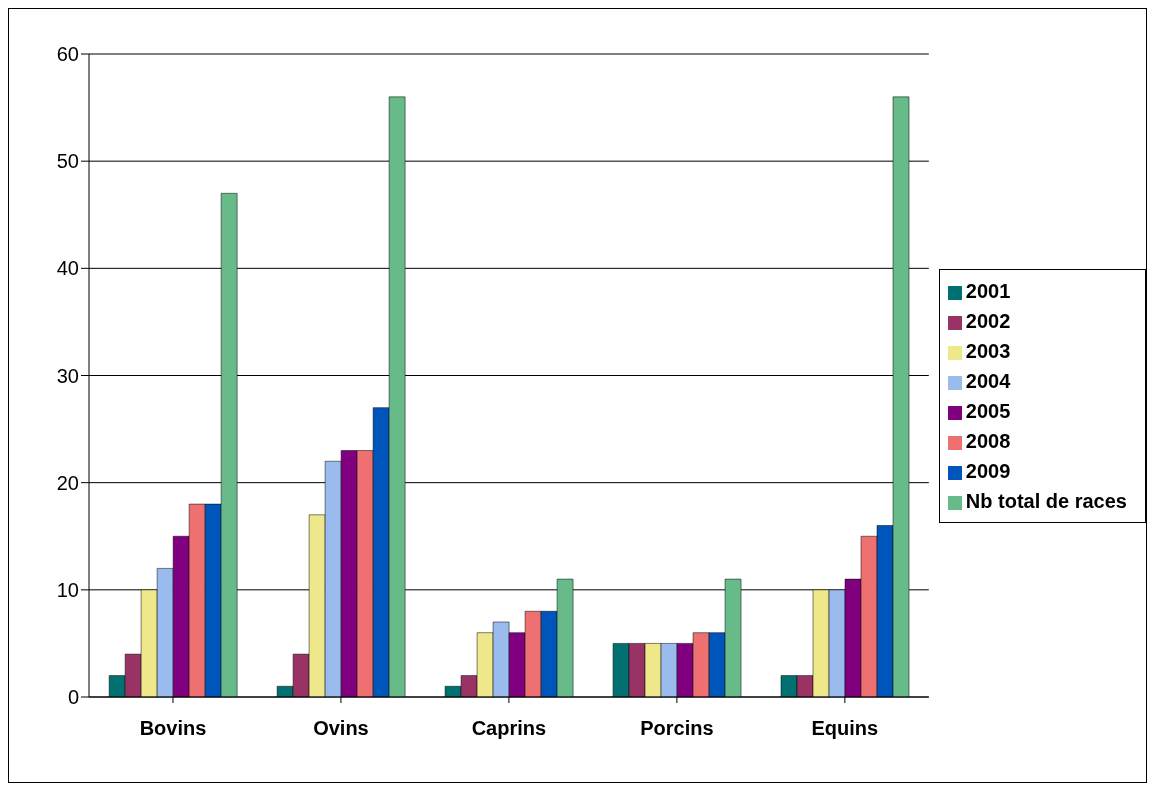 This screenshot has height=791, width=1155. Describe the element at coordinates (67, 54) in the screenshot. I see `y-tick-label: 60` at that location.